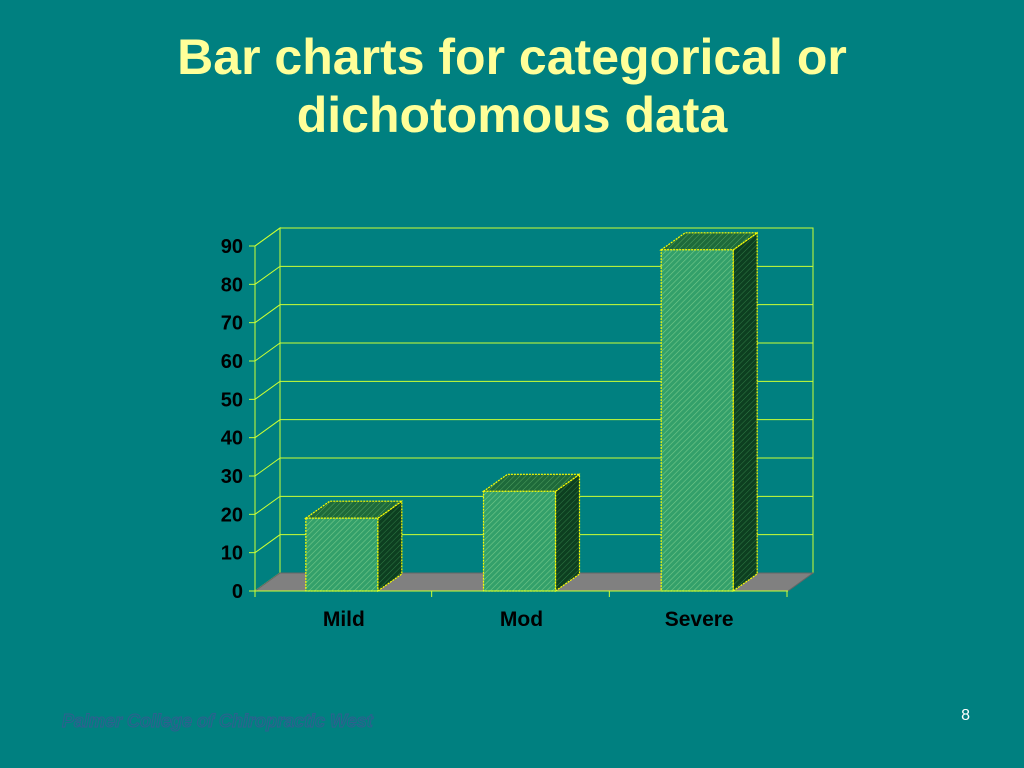 Image resolution: width=1024 pixels, height=768 pixels. I want to click on slide-title-line-2: dichotomous data, so click(512, 115).